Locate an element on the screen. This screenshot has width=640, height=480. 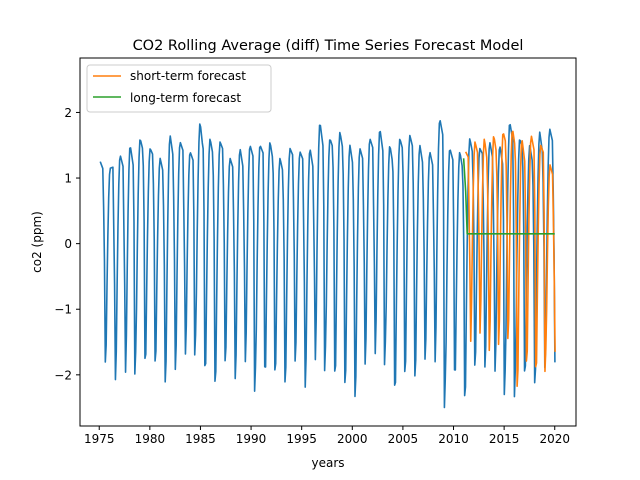
x-tick-label: 2015 is located at coordinates (504, 439).